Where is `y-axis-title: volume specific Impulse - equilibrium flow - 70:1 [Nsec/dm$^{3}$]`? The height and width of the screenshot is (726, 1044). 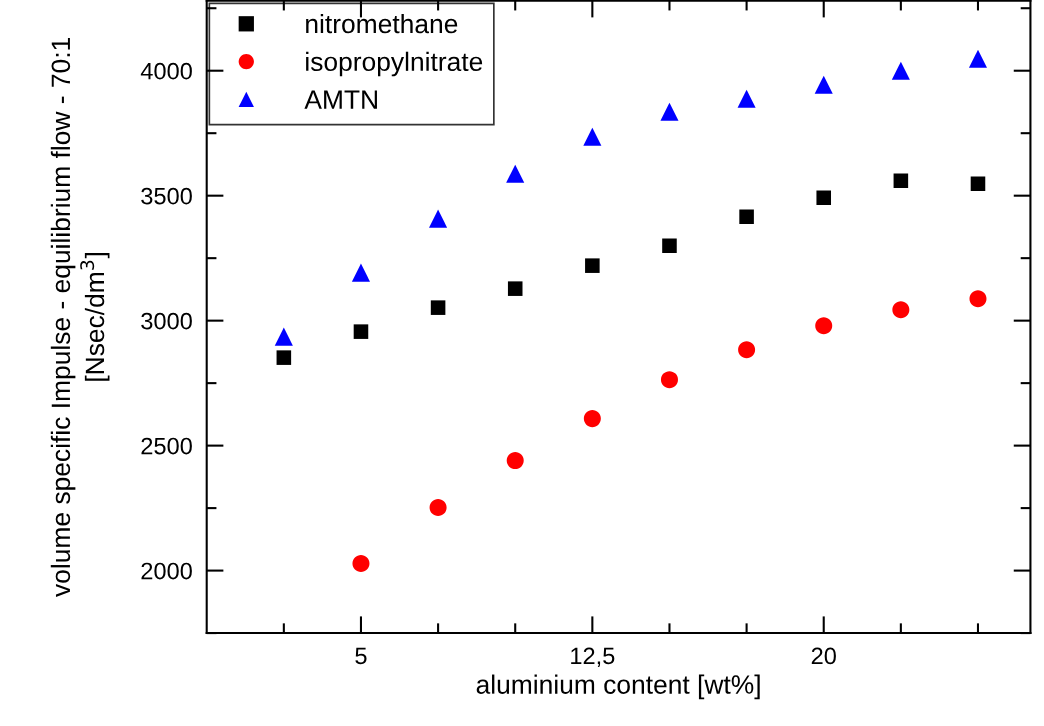 y-axis-title: volume specific Impulse - equilibrium flow - 70:1 [Nsec/dm$^{3}$] is located at coordinates (80, 317).